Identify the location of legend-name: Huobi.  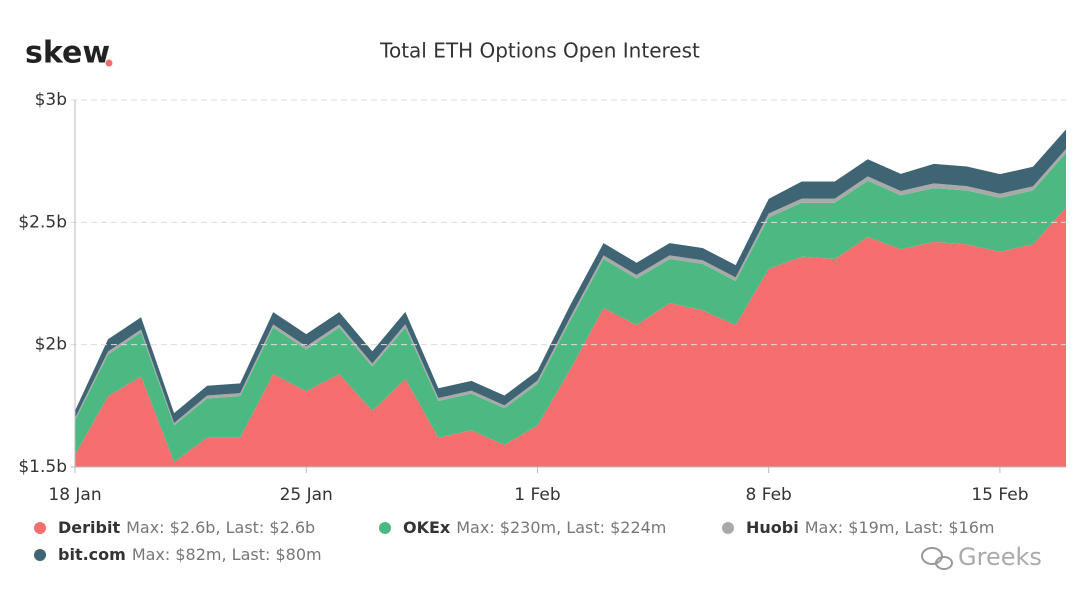
(772, 527).